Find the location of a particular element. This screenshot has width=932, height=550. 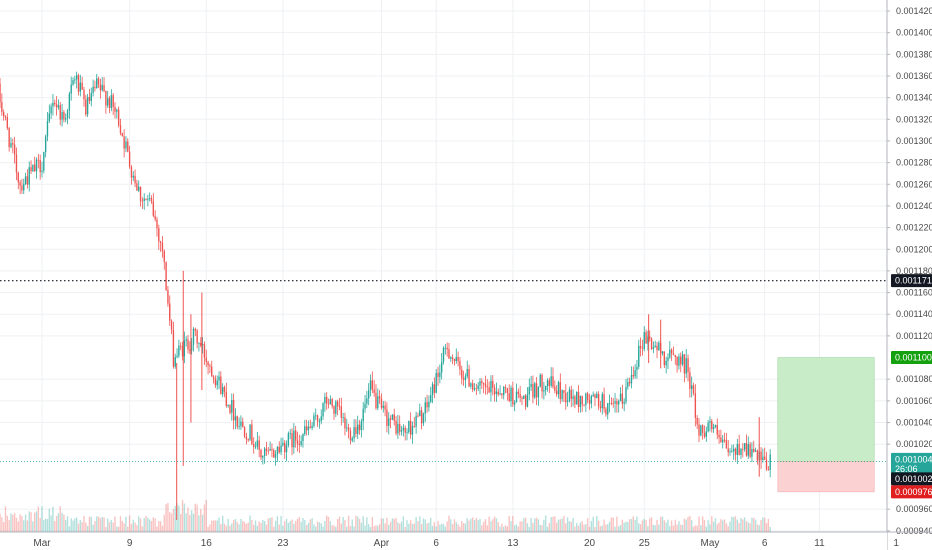

price-tick-label: 0.001020 is located at coordinates (914, 444).